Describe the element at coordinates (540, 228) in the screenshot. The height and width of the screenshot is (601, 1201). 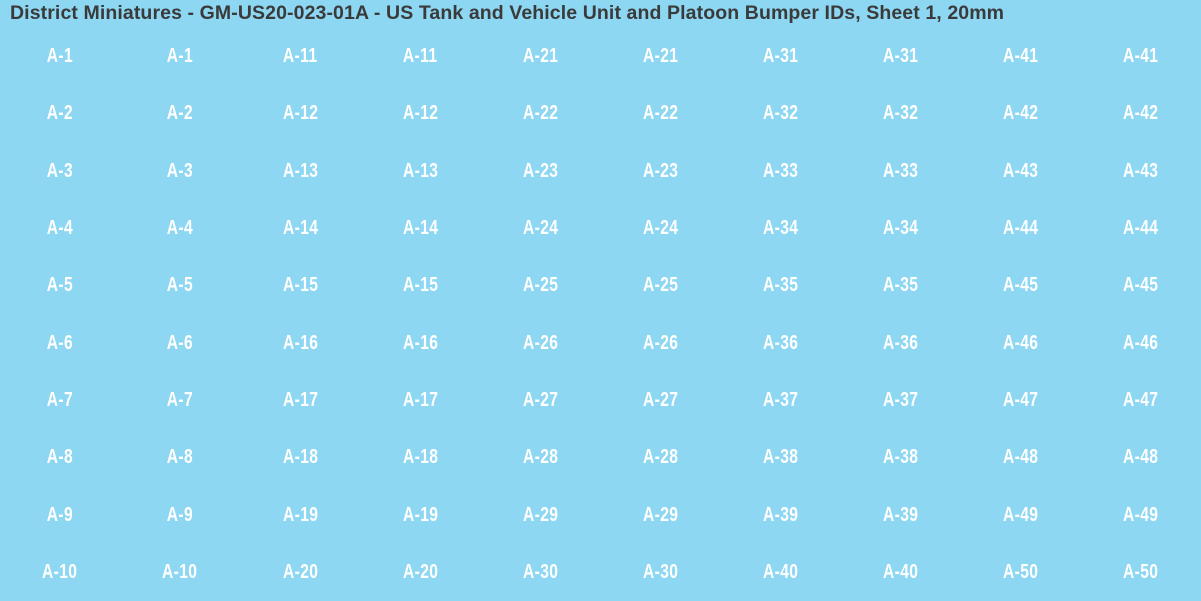
I see `bumper-id-cell: A-24` at that location.